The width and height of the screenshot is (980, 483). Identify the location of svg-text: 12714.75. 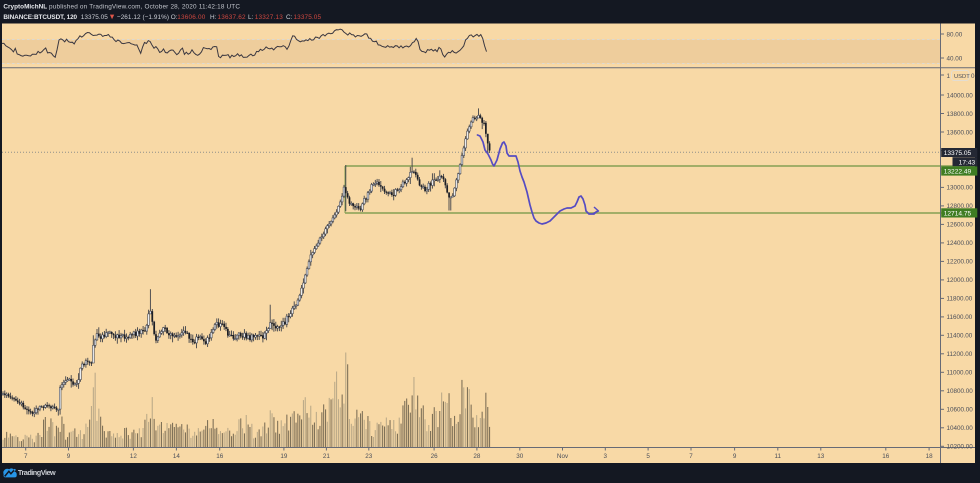
(958, 214).